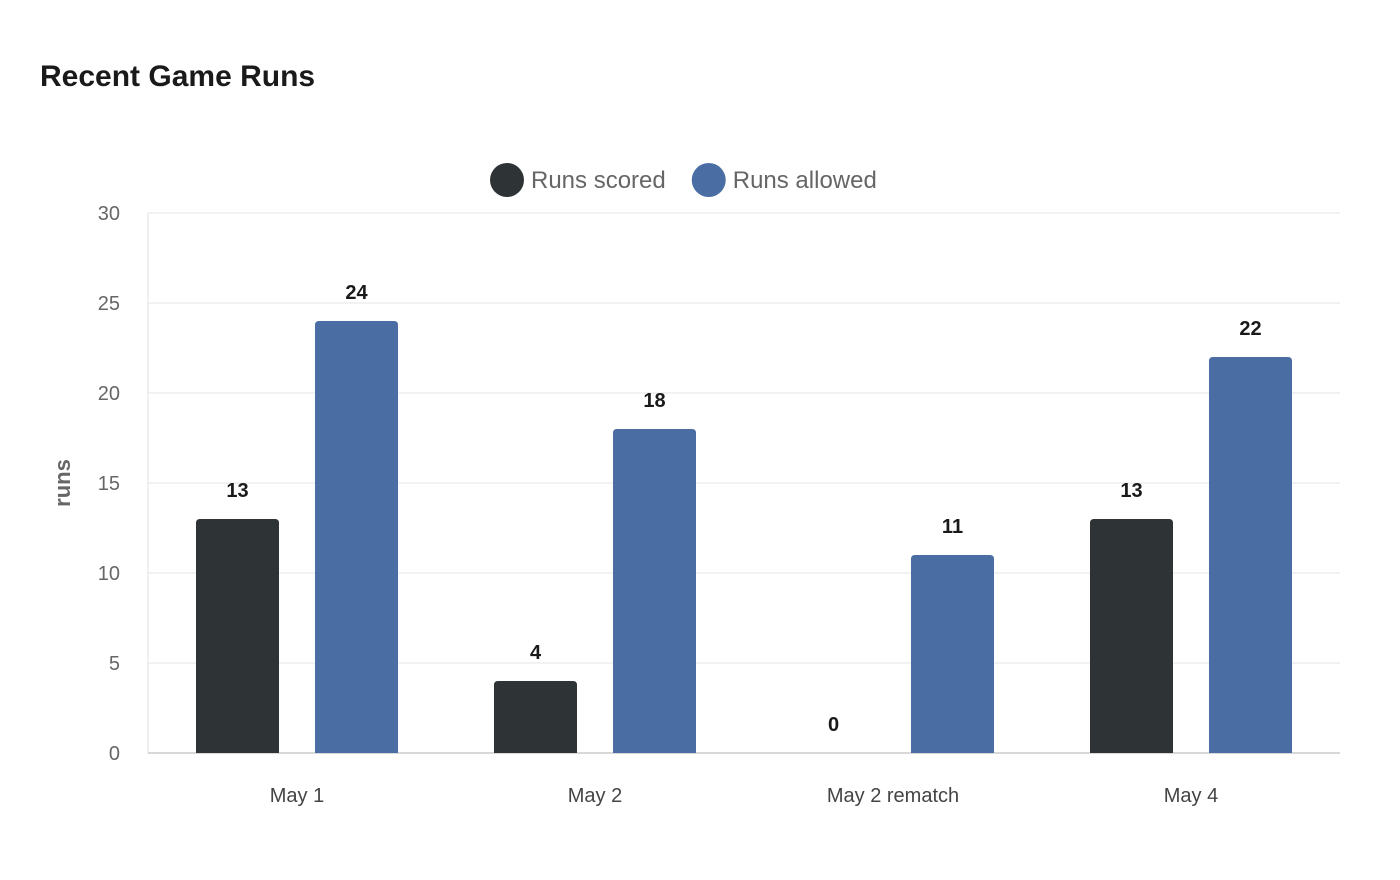 Image resolution: width=1400 pixels, height=880 pixels. Describe the element at coordinates (1191, 796) in the screenshot. I see `x-tick-label: May 4` at that location.